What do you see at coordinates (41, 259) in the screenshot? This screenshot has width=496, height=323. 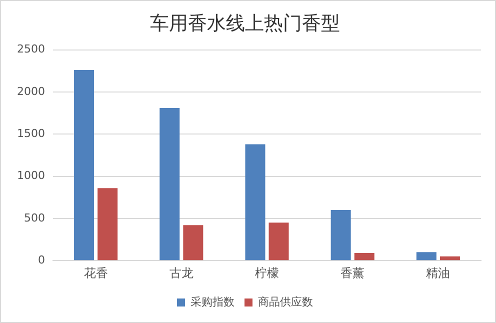 I see `y-tick-label: 0` at bounding box center [41, 259].